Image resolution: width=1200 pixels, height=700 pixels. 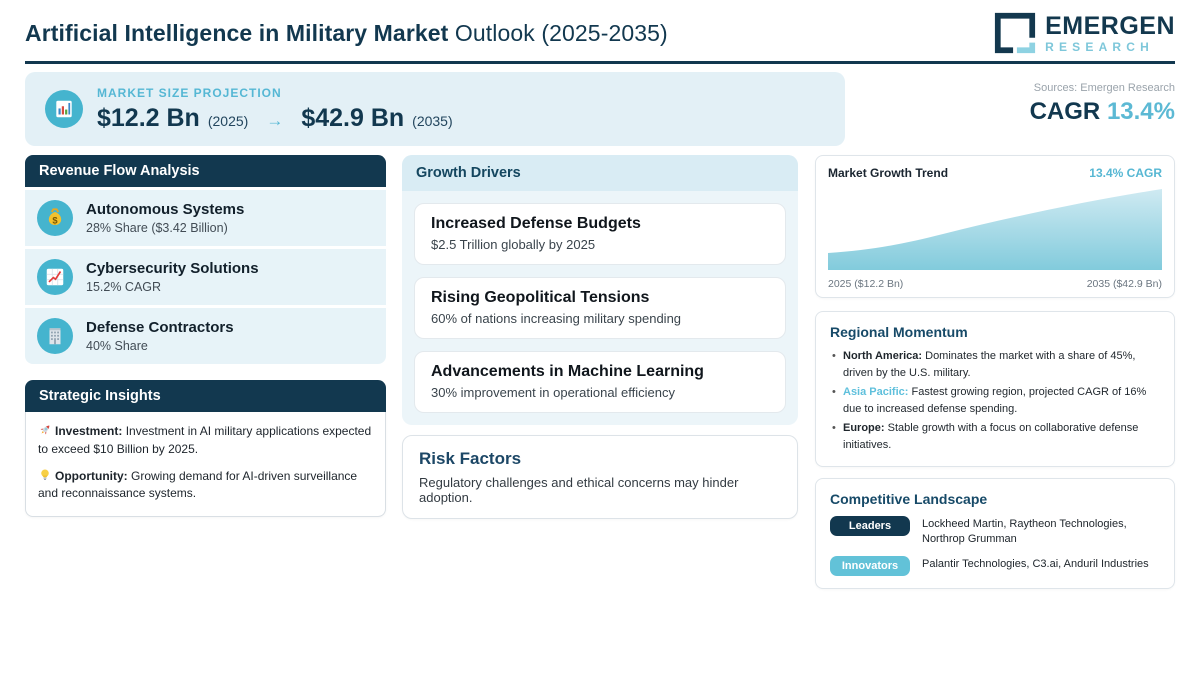 What do you see at coordinates (45, 474) in the screenshot?
I see `lightbulb-icon` at bounding box center [45, 474].